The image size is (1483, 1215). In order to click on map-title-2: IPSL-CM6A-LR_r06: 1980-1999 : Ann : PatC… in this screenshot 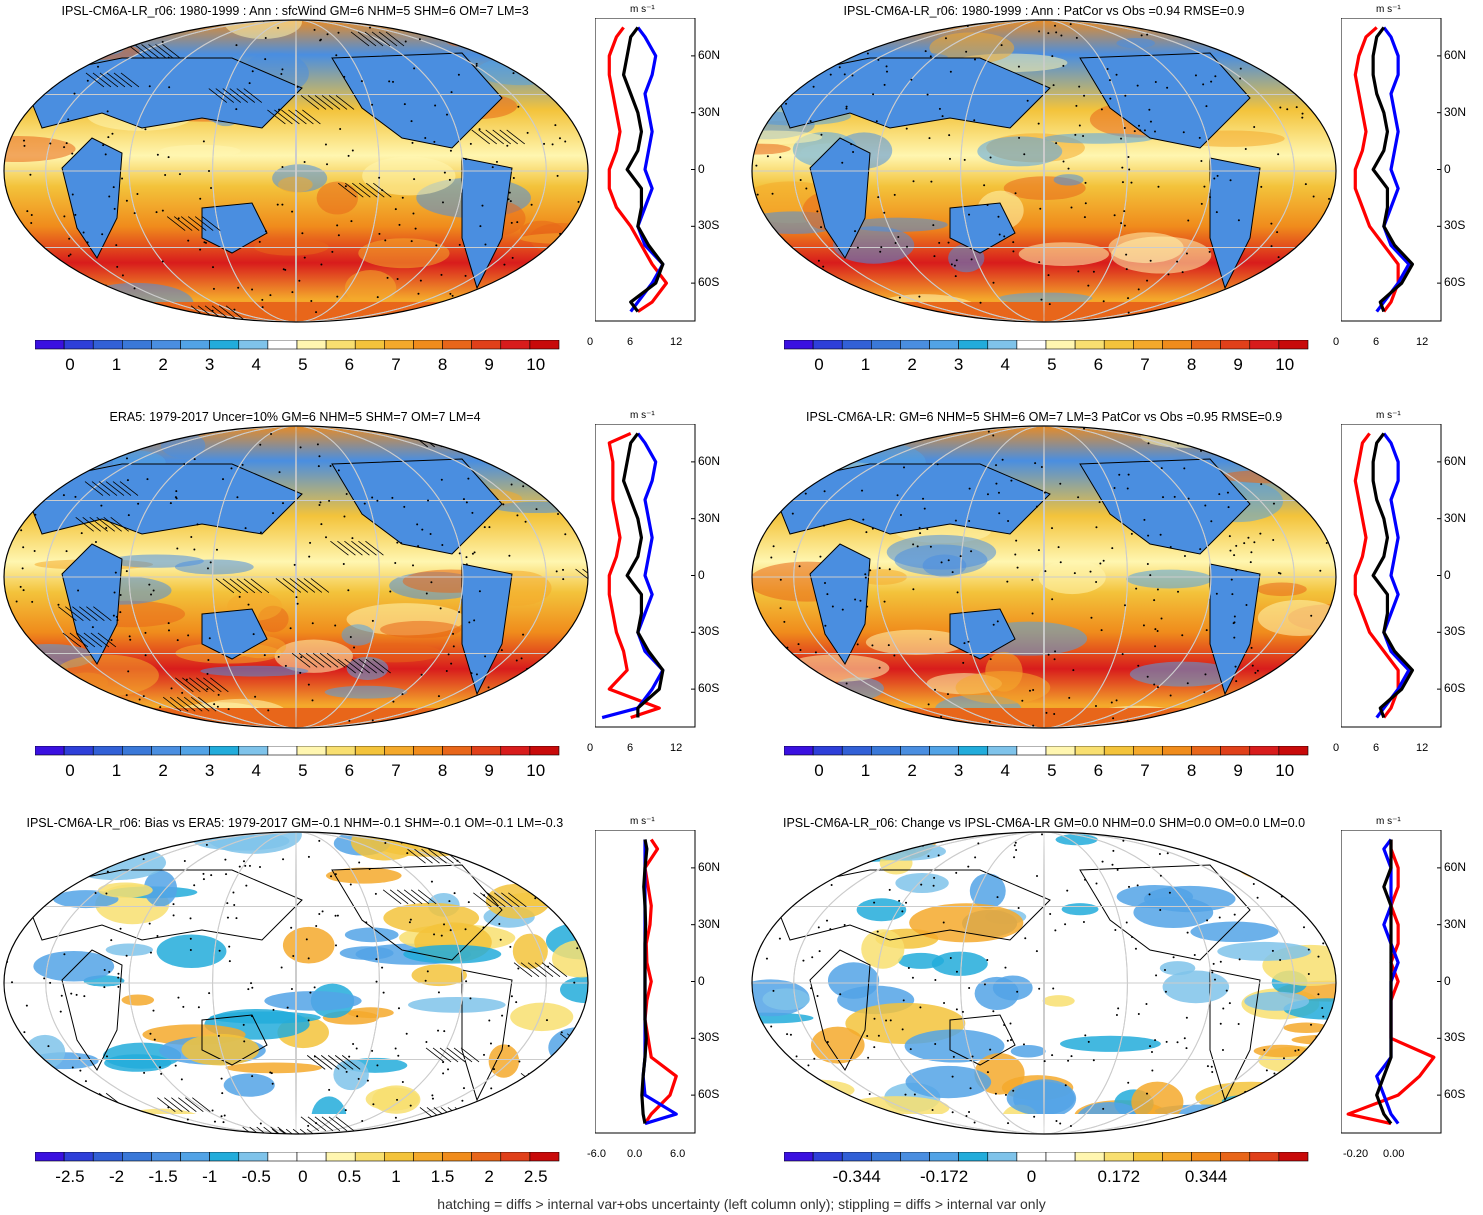, I will do `click(1044, 11)`.